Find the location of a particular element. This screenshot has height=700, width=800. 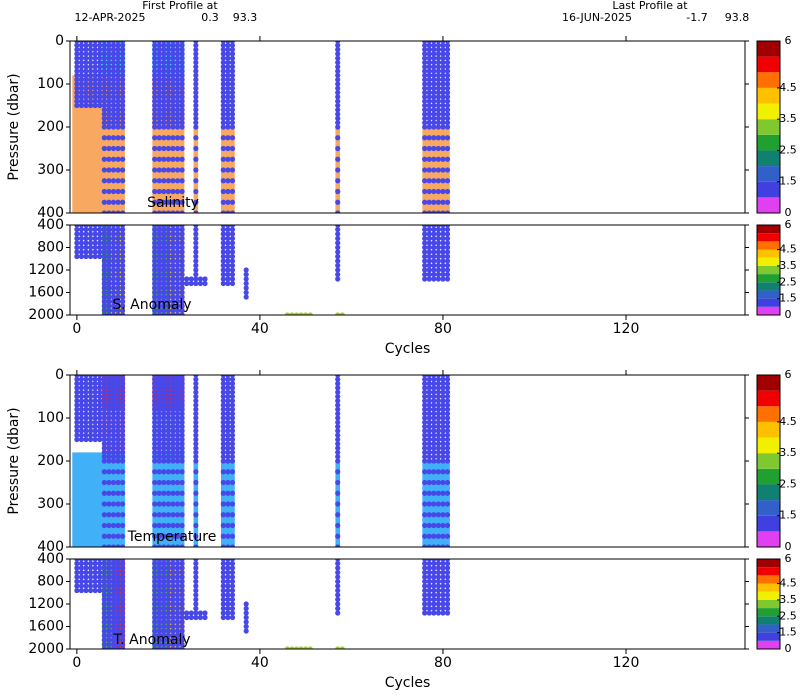

plot-area is located at coordinates (262, 604).